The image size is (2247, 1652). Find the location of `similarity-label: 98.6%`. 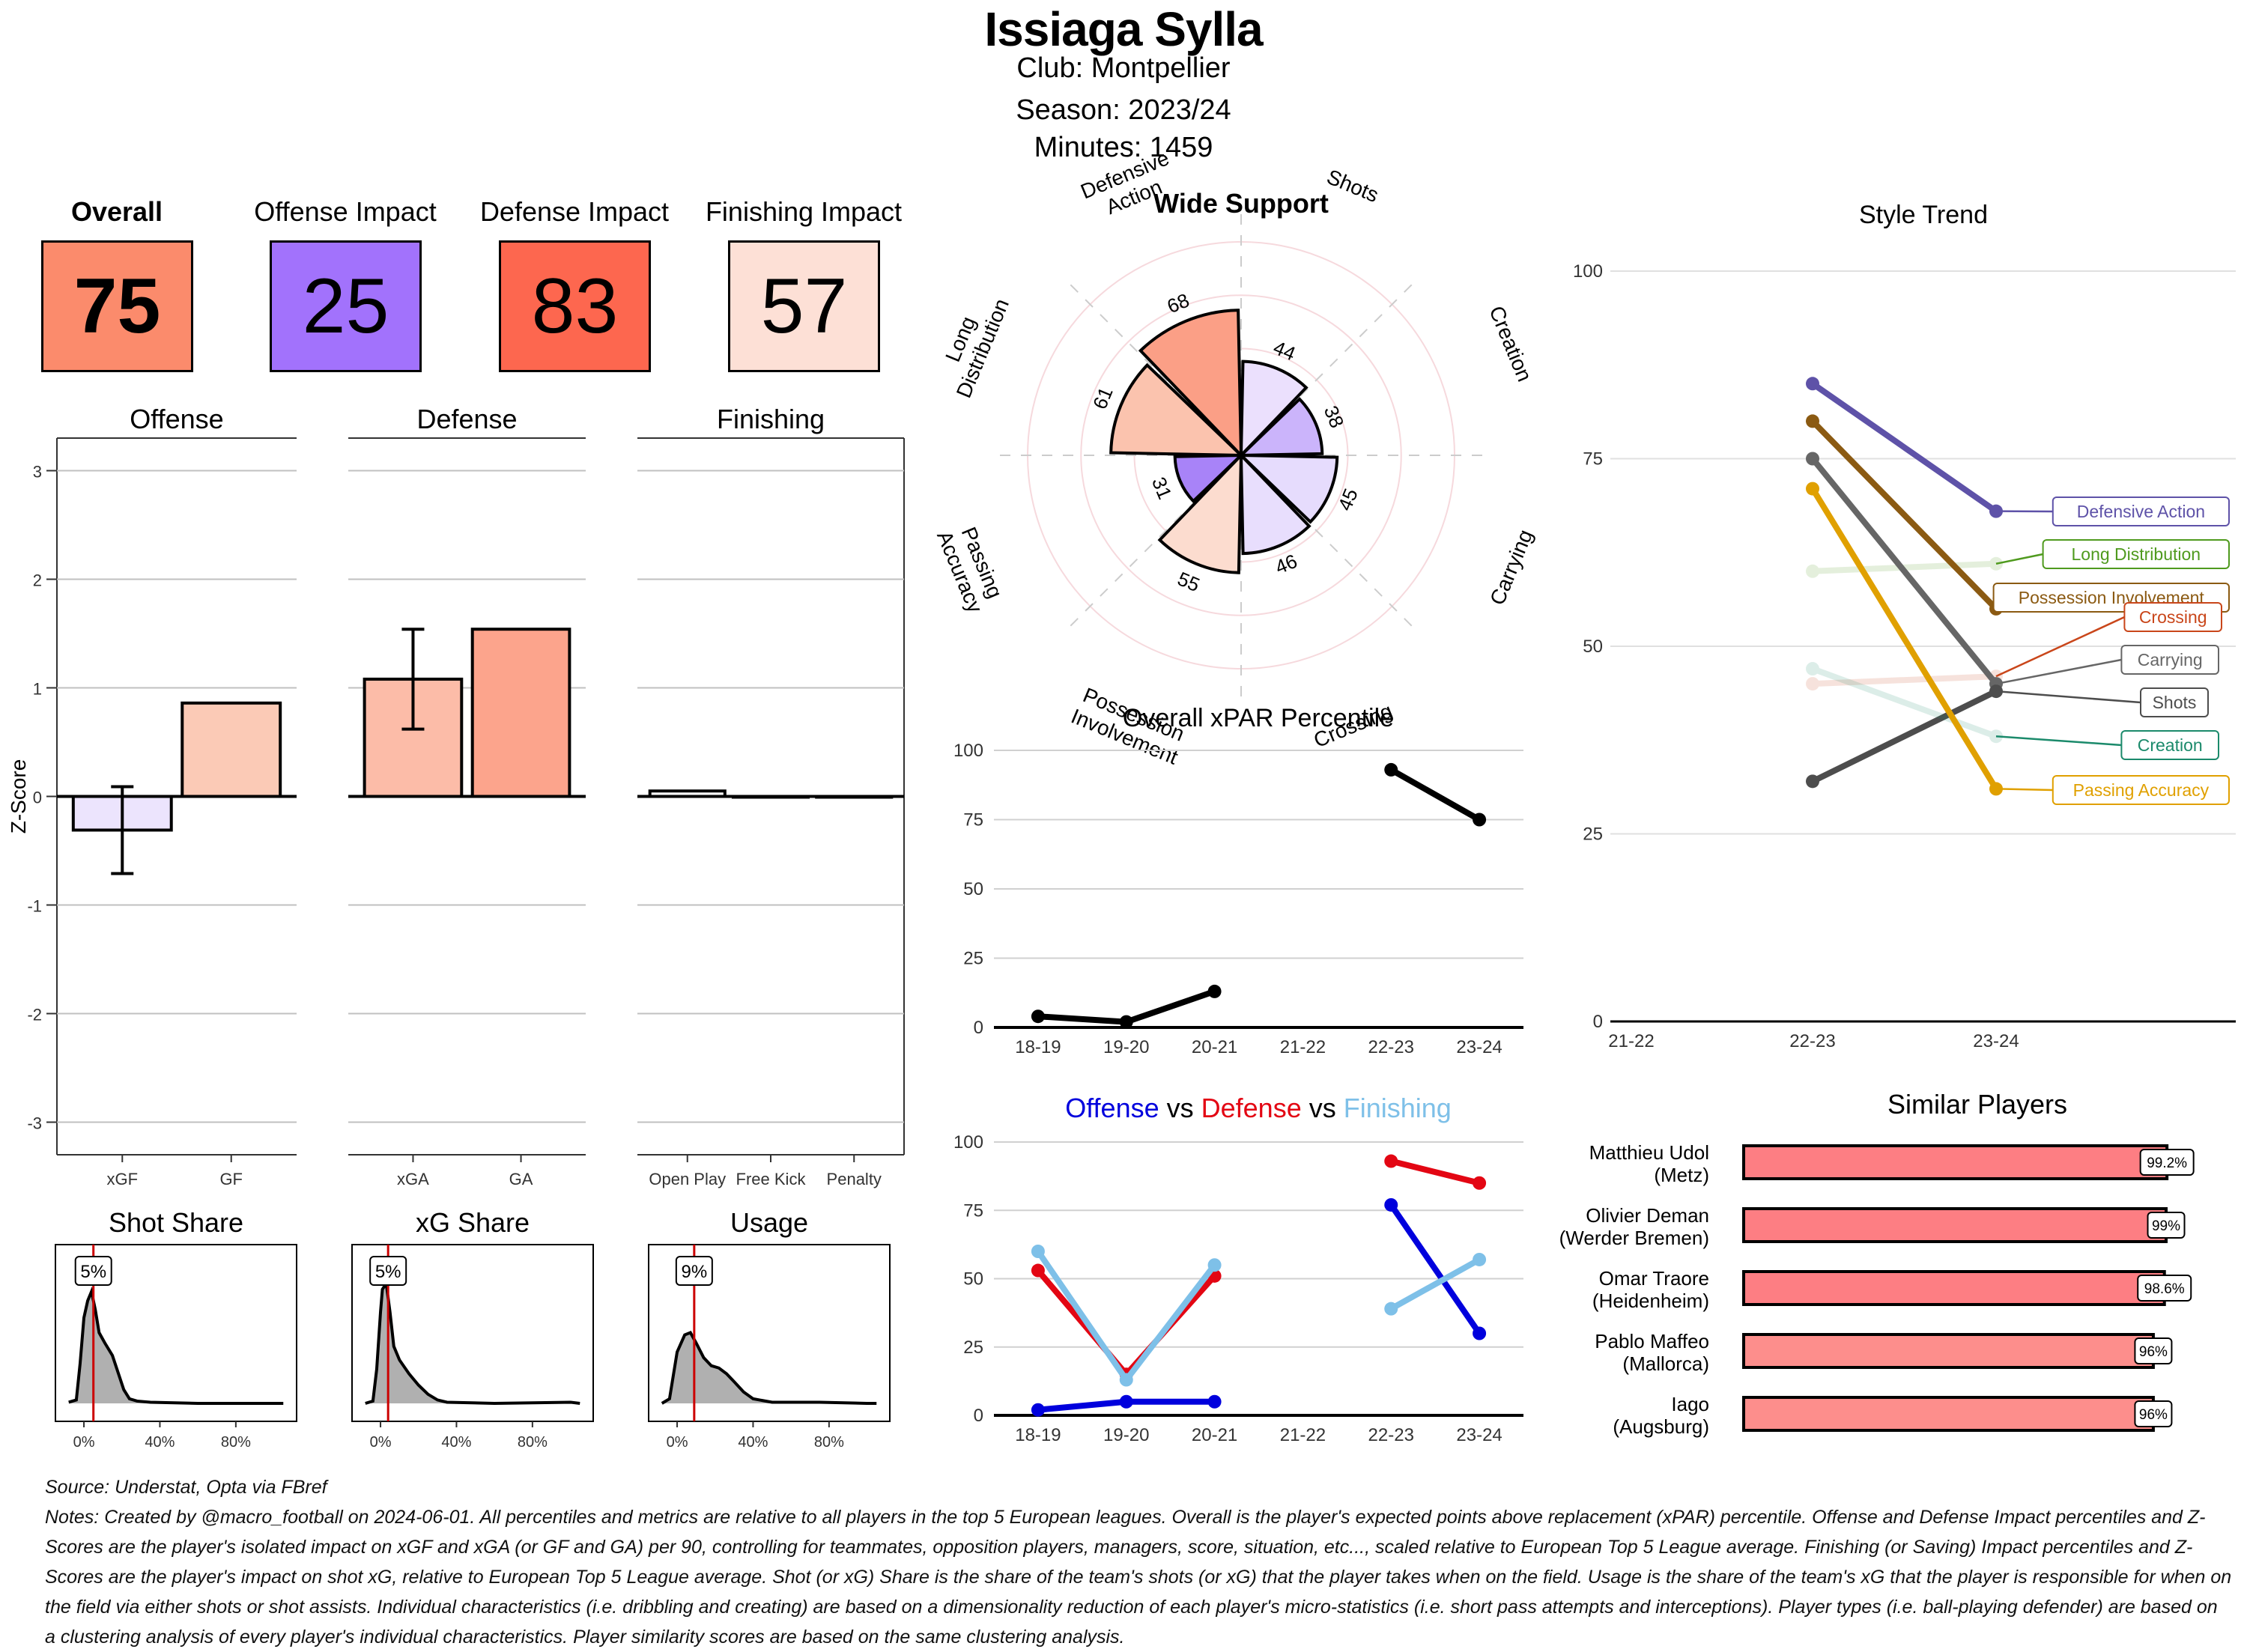

similarity-label: 98.6% is located at coordinates (2164, 1289).